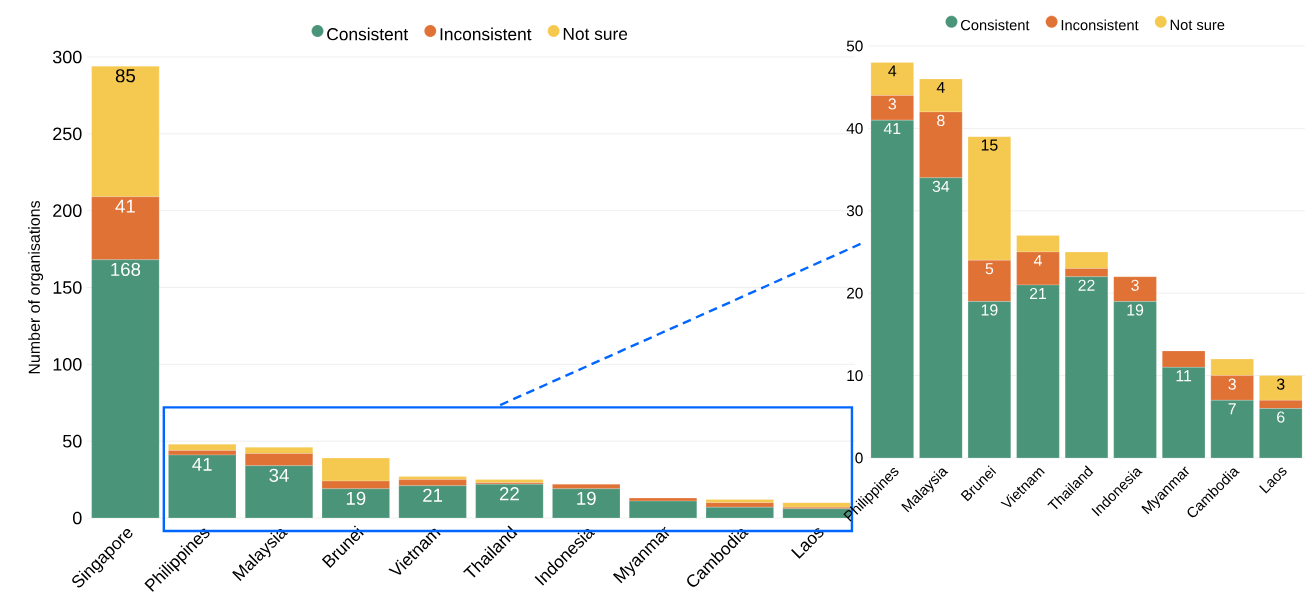 This screenshot has width=1312, height=615. I want to click on y-tick-label: 10, so click(855, 376).